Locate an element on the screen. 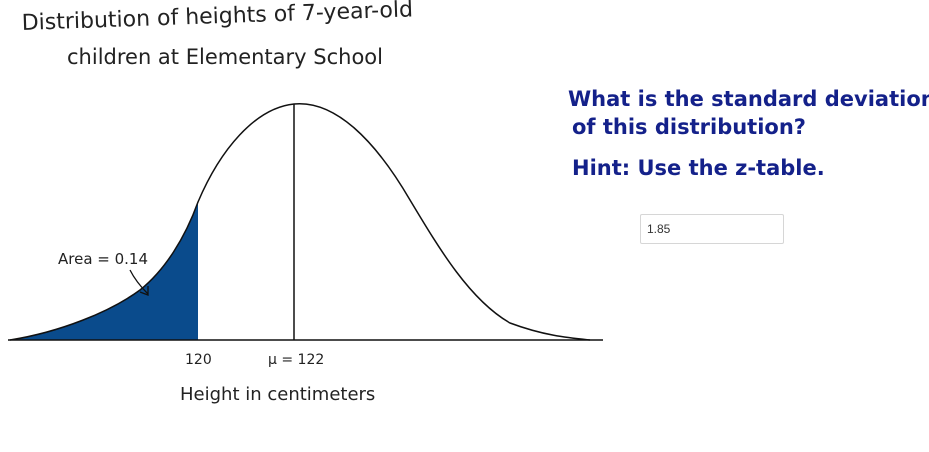  answer-input is located at coordinates (712, 229).